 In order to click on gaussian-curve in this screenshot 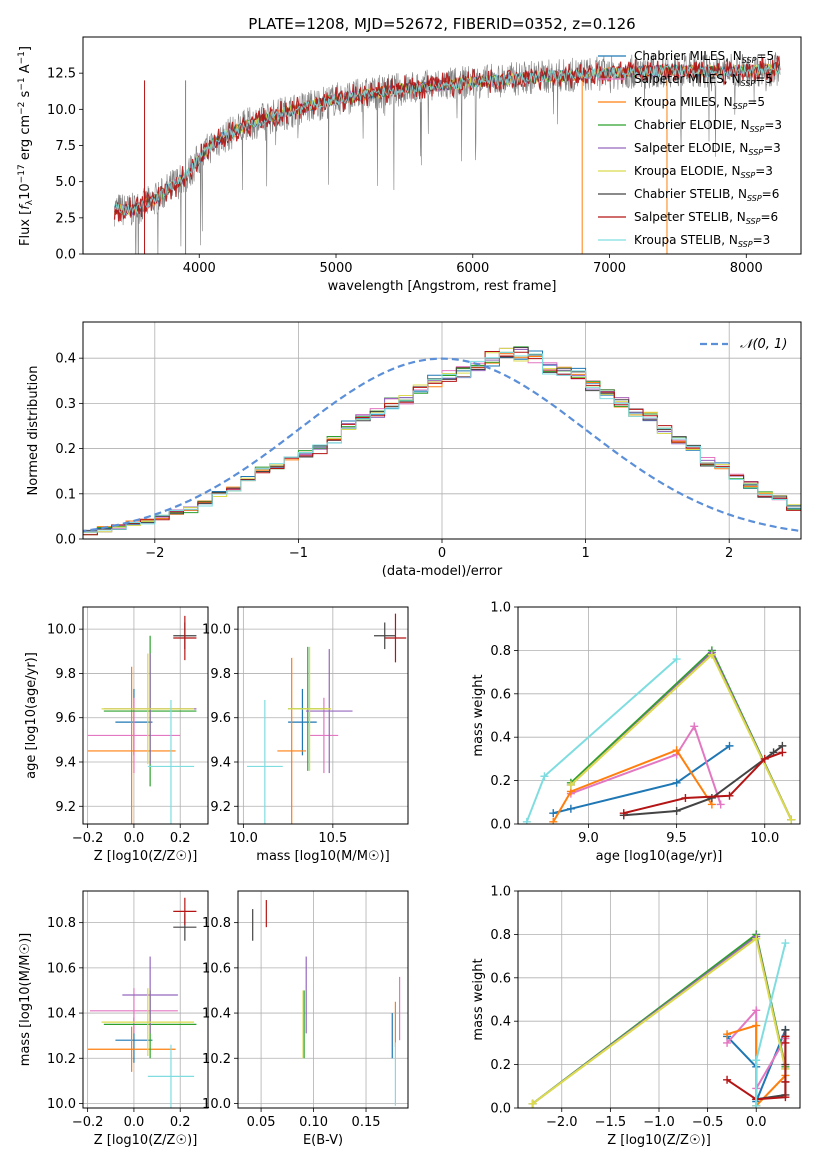, I will do `click(442, 445)`.